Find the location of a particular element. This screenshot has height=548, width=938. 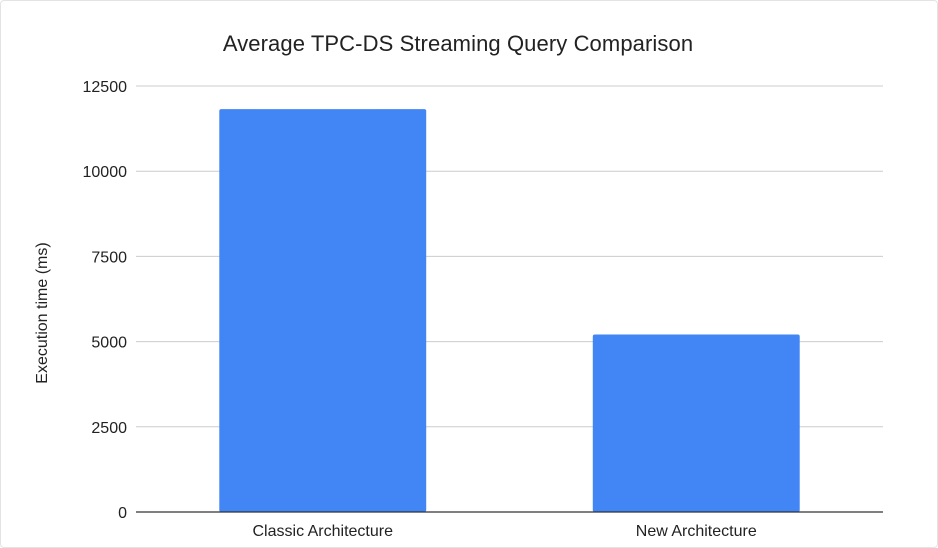

x-tick-label: New Architecture is located at coordinates (696, 531).